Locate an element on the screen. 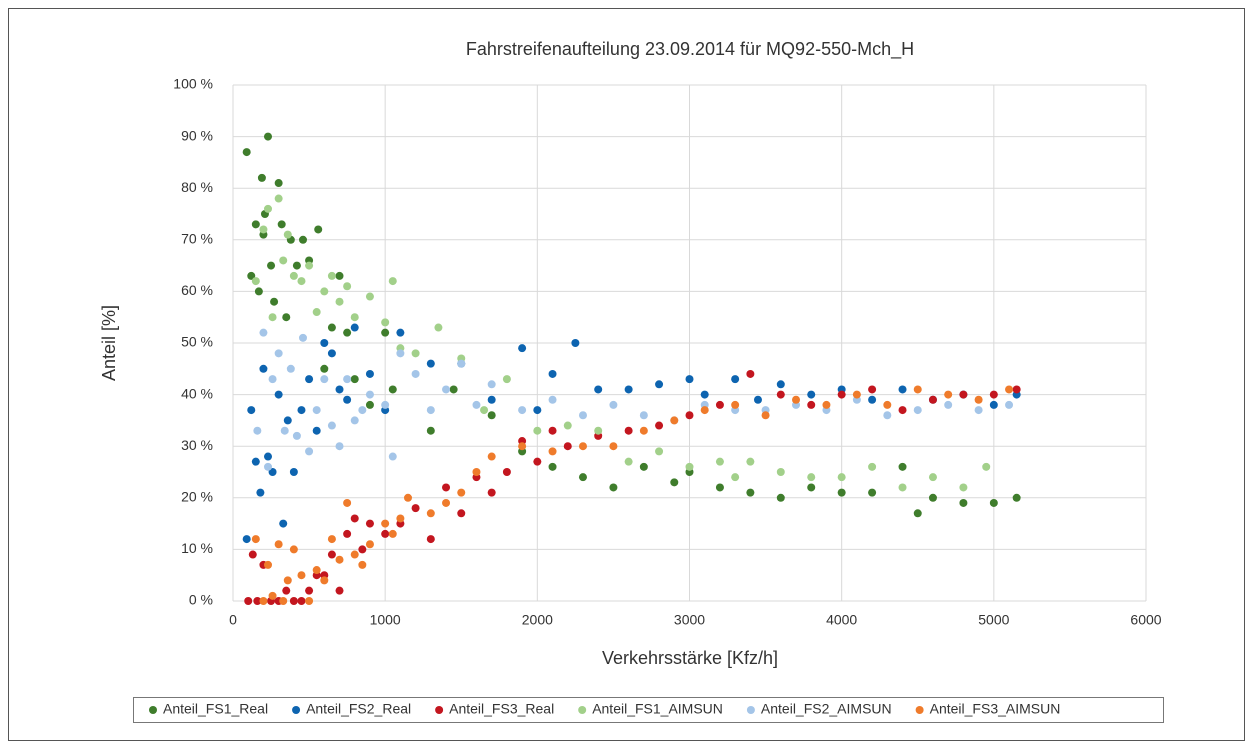 The image size is (1253, 749). x-tick-label: 5000 is located at coordinates (993, 620).